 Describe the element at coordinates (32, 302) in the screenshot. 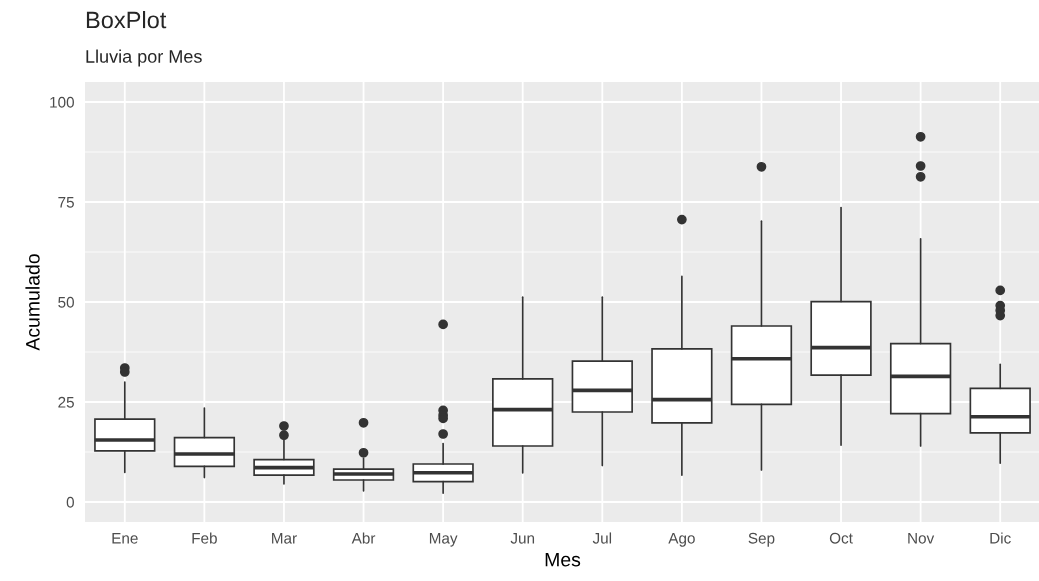

I see `y-axis-title: Acumulado` at that location.